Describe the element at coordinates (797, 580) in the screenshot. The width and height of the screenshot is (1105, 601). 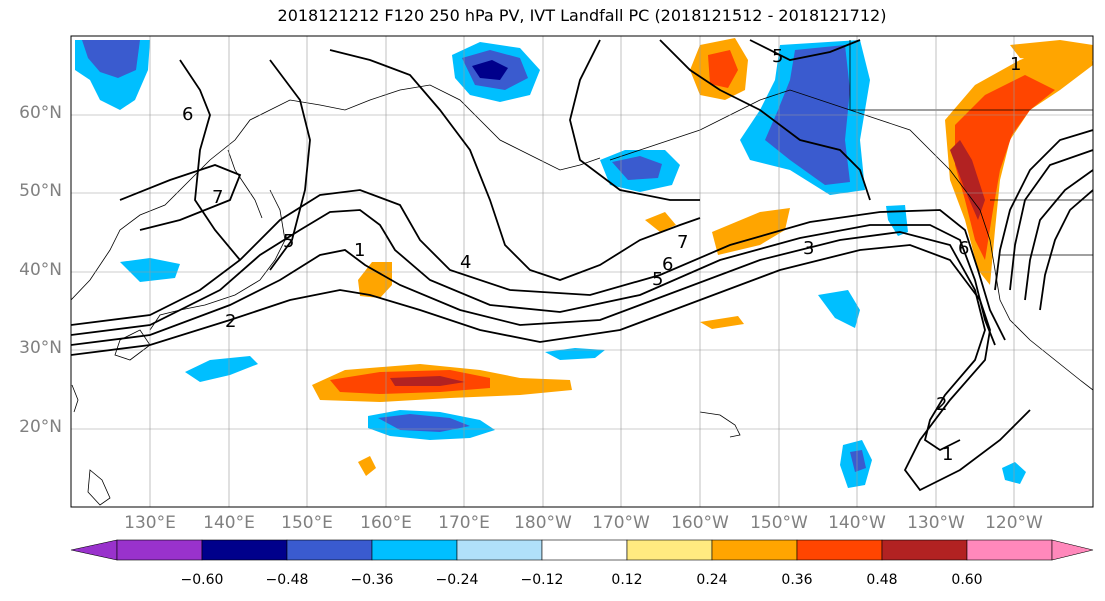
I see `colorbar-tick-label: 0.36` at that location.